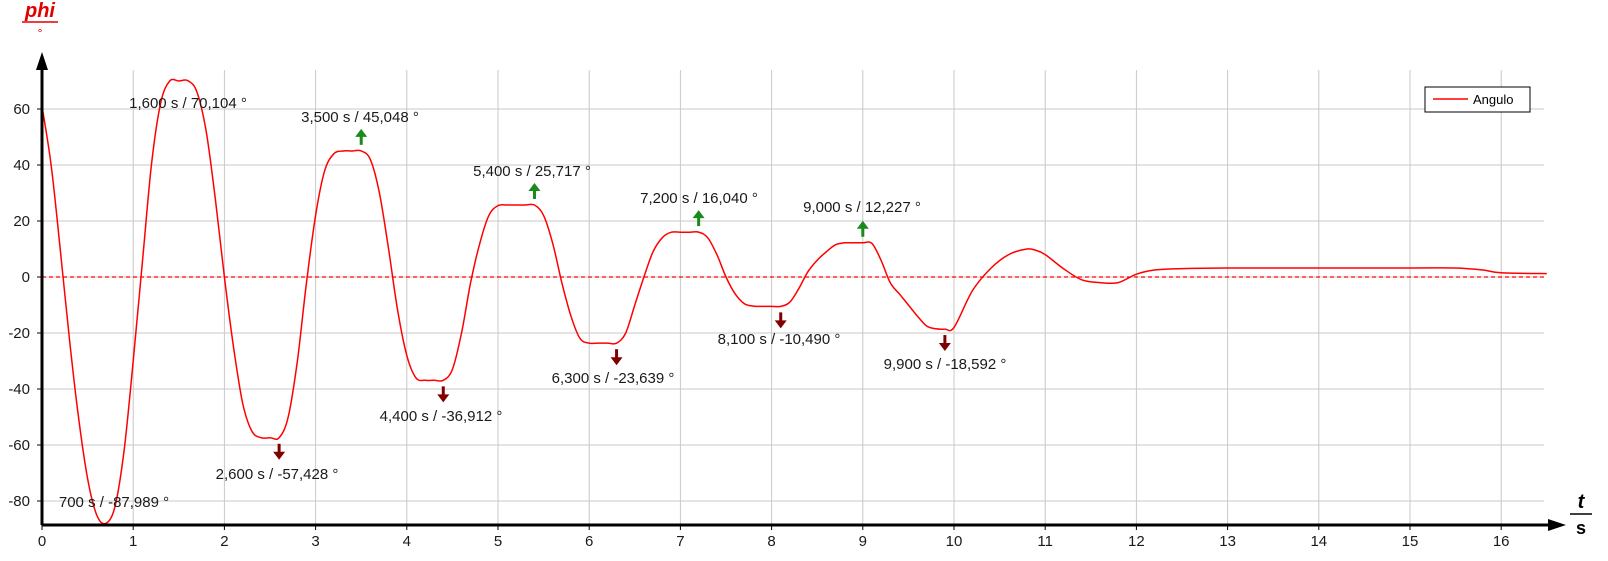 This screenshot has height=561, width=1608. What do you see at coordinates (19, 501) in the screenshot?
I see `y-tick-label: -80` at bounding box center [19, 501].